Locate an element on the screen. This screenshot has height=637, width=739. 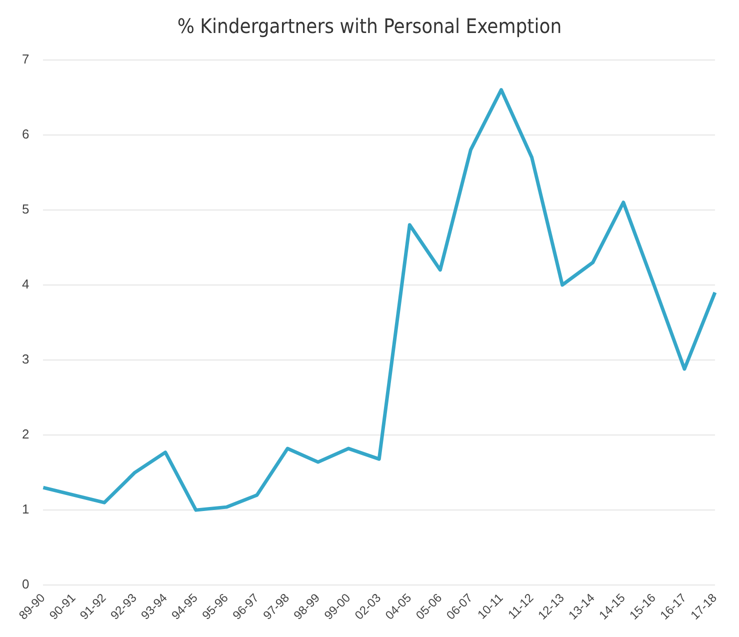
y-tick-label: 1 is located at coordinates (26, 509).